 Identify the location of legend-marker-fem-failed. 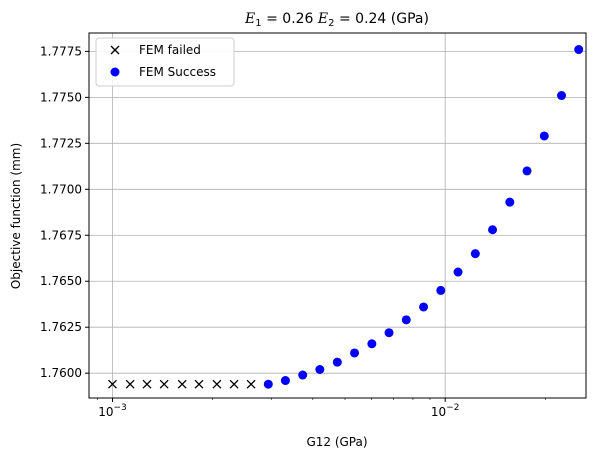
(115, 50).